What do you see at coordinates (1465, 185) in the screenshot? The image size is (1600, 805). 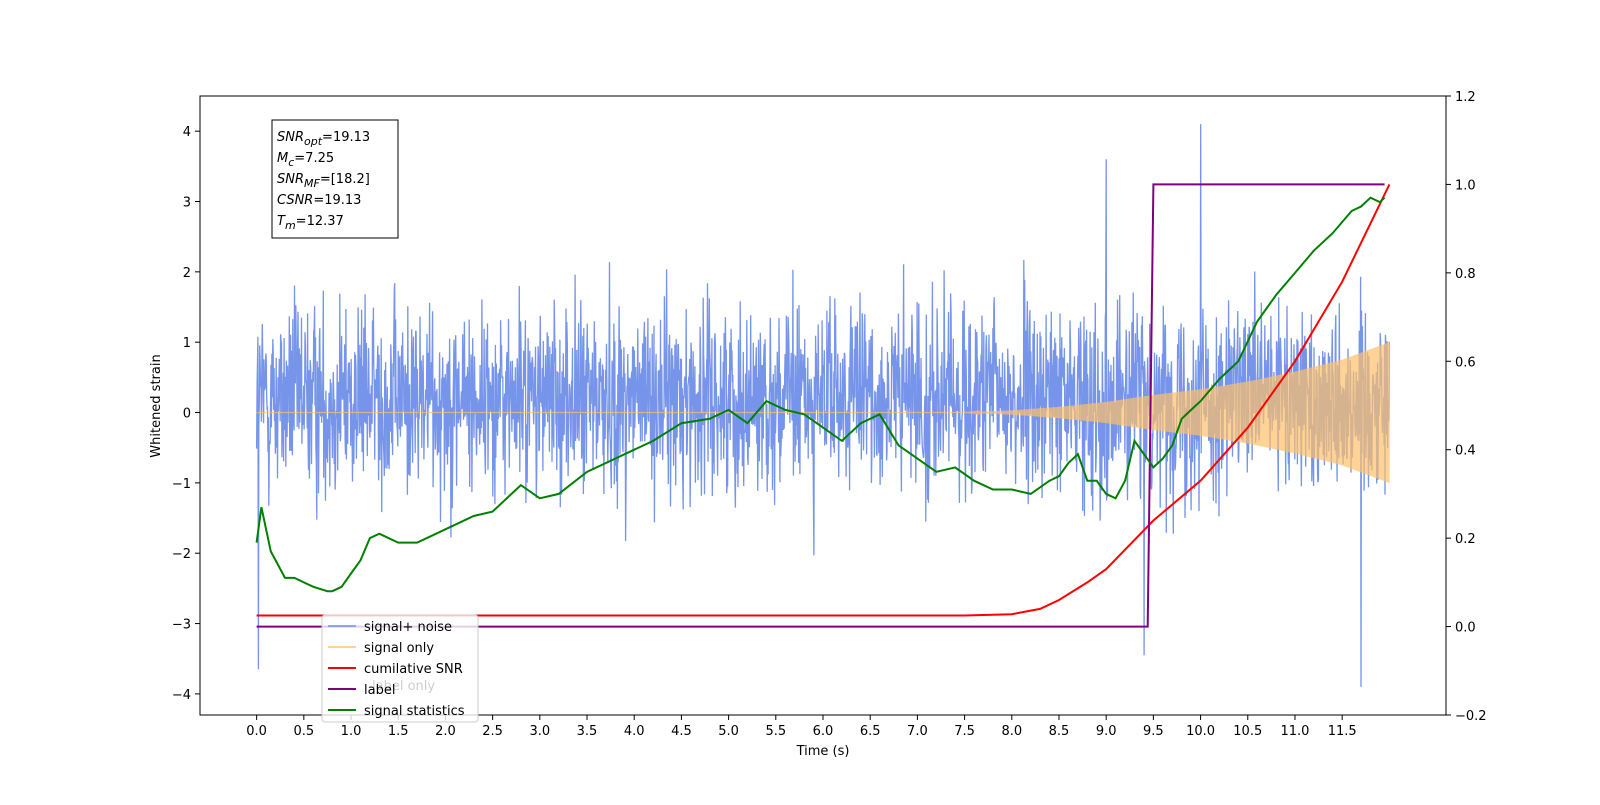 I see `y-right-tick-label: 1.0` at bounding box center [1465, 185].